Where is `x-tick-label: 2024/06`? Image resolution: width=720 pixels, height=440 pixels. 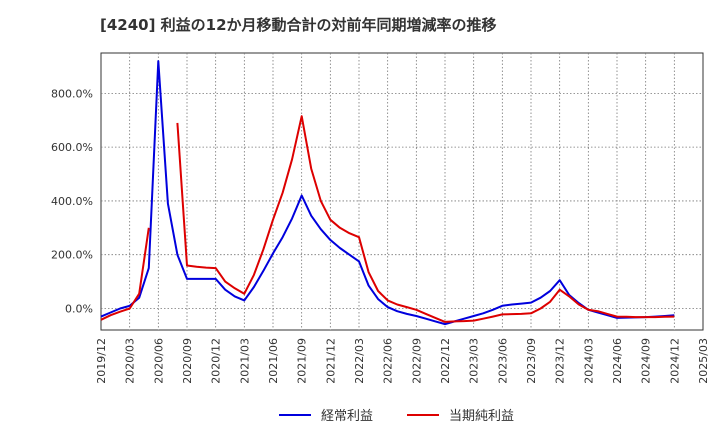 x-tick-label: 2024/06 is located at coordinates (617, 361).